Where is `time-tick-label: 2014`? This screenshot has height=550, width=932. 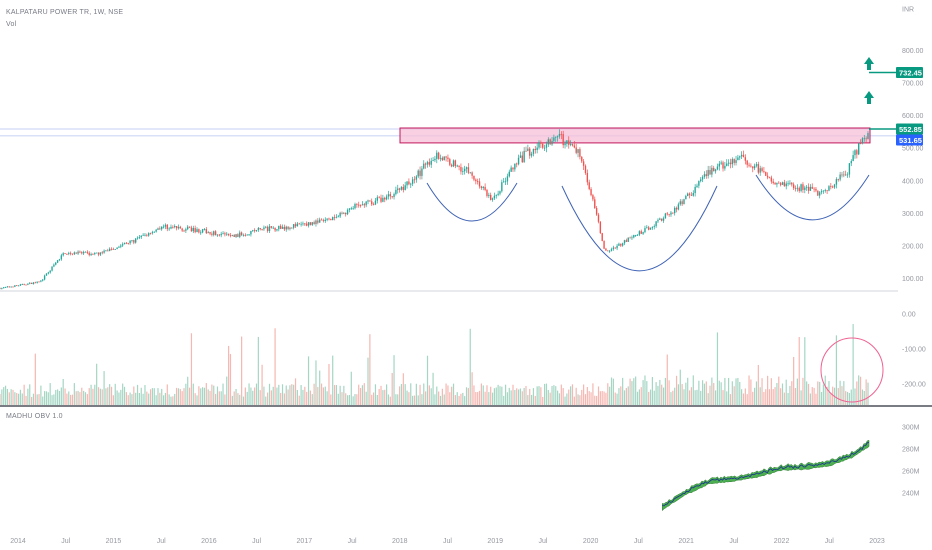
time-tick-label: 2014 is located at coordinates (18, 541).